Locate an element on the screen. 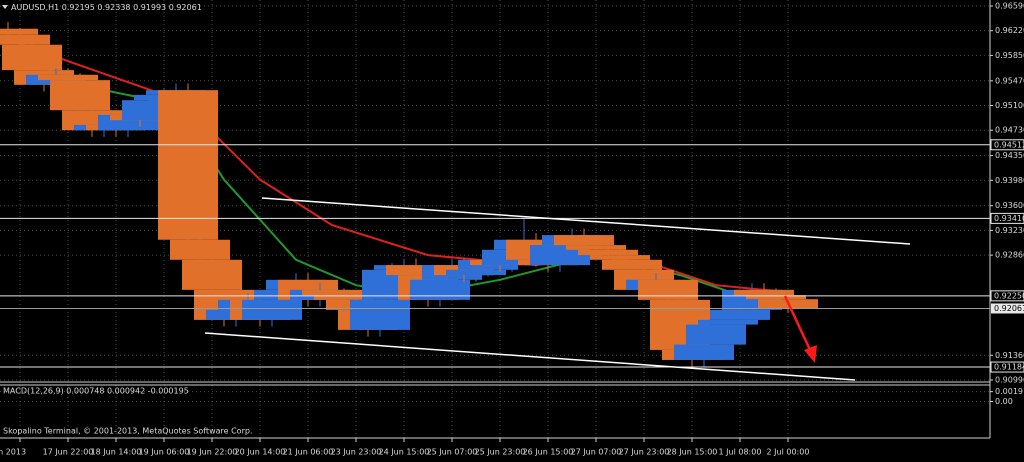 This screenshot has height=462, width=1024. x-tick-label: 25 Jun 07:00 is located at coordinates (452, 452).